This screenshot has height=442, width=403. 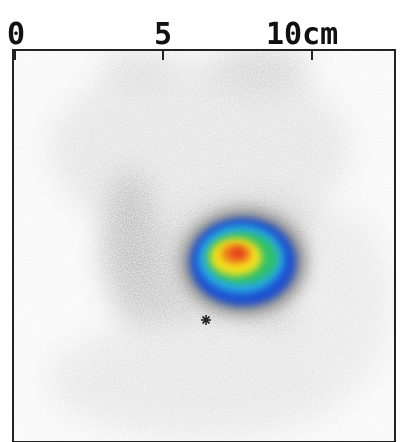 I want to click on marker, so click(x=206, y=320).